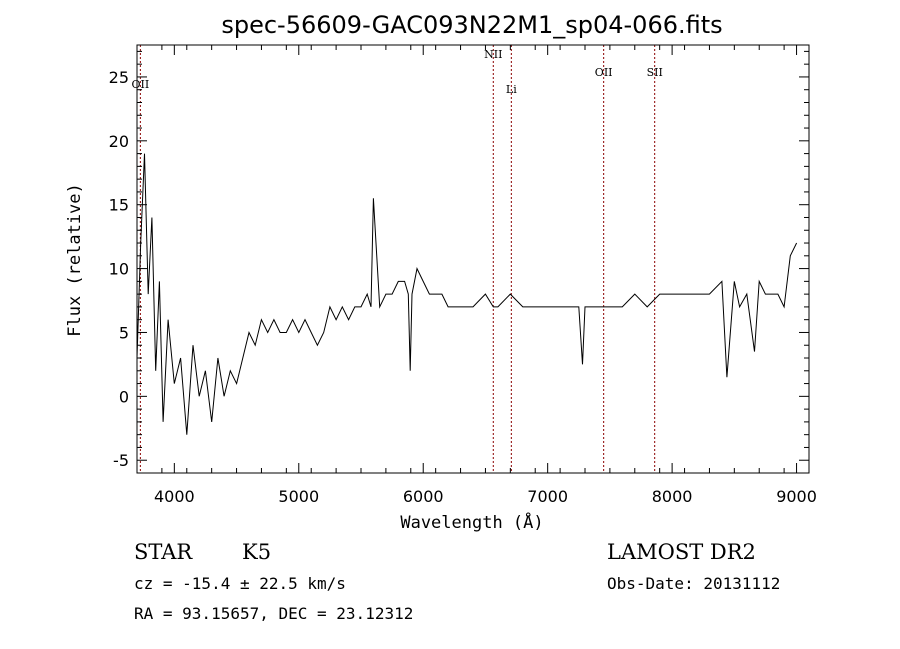  What do you see at coordinates (298, 496) in the screenshot?
I see `x-tick-label: 5000` at bounding box center [298, 496].